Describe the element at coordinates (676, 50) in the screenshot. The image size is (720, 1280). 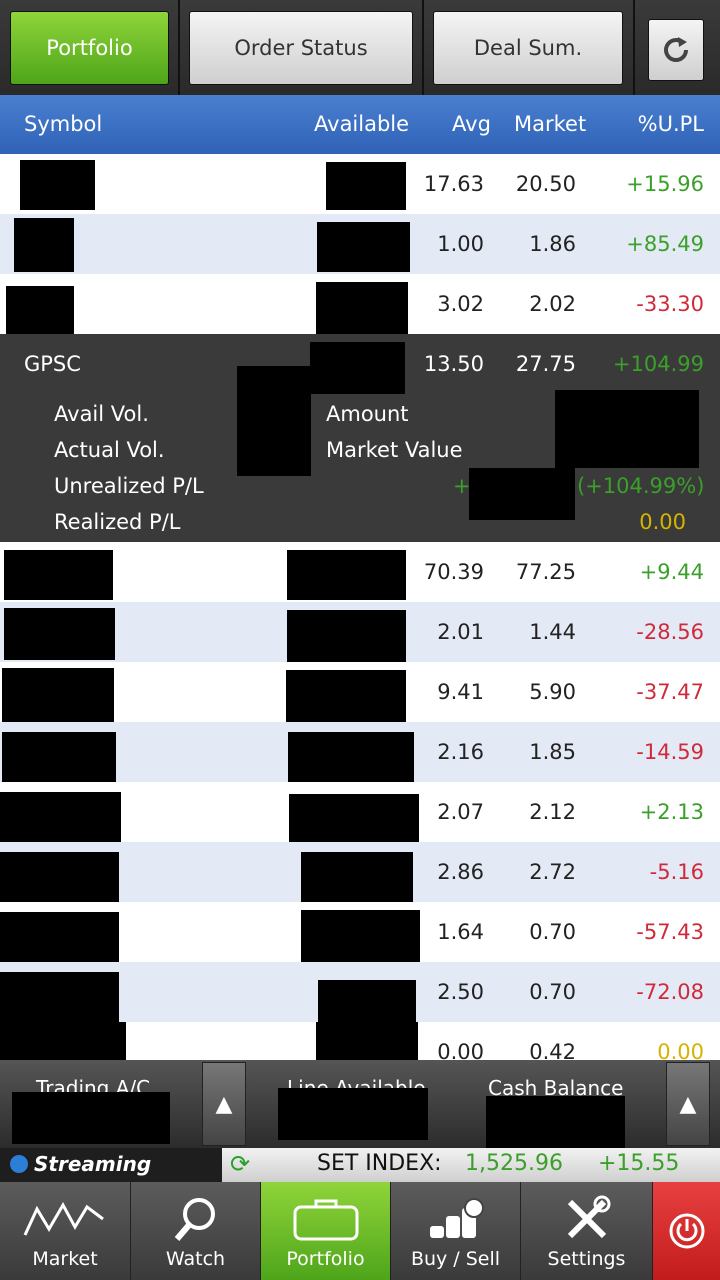
I see `refresh-button` at that location.